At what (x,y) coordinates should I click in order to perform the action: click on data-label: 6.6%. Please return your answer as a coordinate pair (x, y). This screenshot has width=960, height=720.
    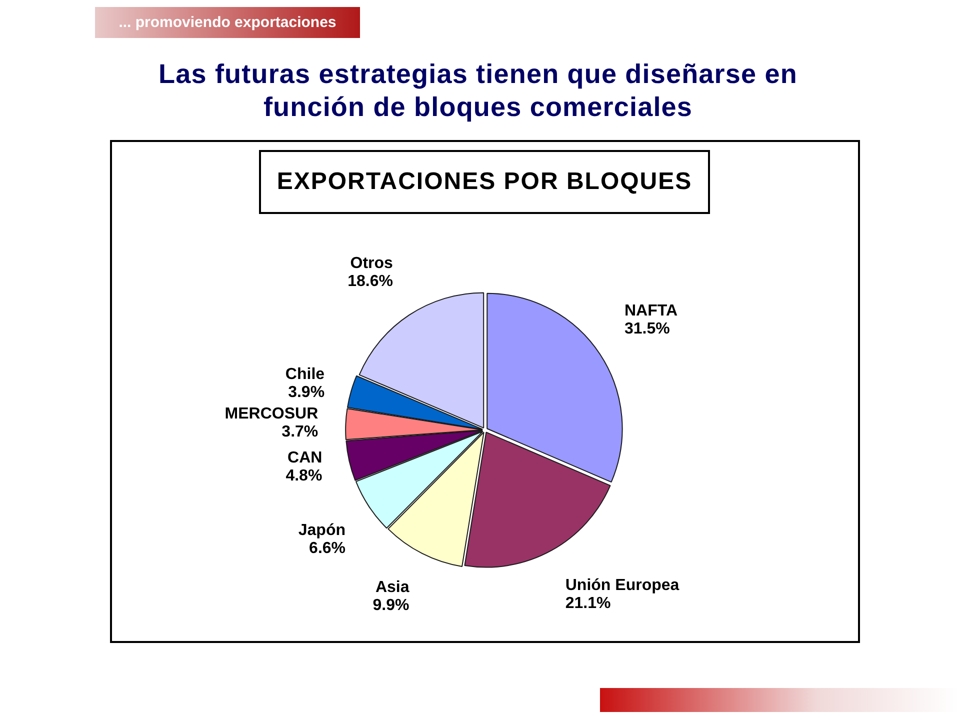
    Looking at the image, I should click on (327, 549).